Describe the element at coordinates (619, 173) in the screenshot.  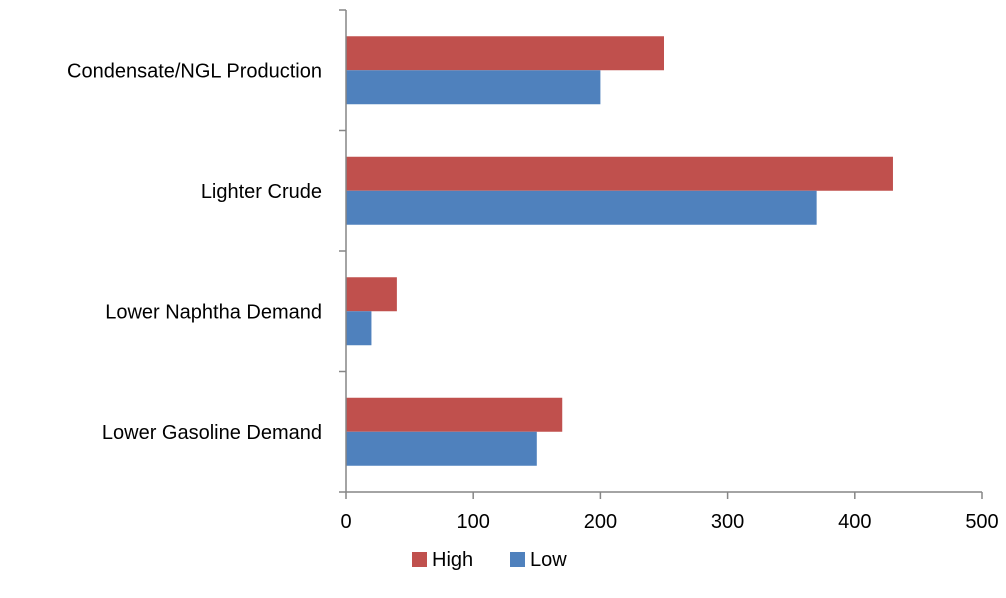
I see `bar-high-lighter-crude` at that location.